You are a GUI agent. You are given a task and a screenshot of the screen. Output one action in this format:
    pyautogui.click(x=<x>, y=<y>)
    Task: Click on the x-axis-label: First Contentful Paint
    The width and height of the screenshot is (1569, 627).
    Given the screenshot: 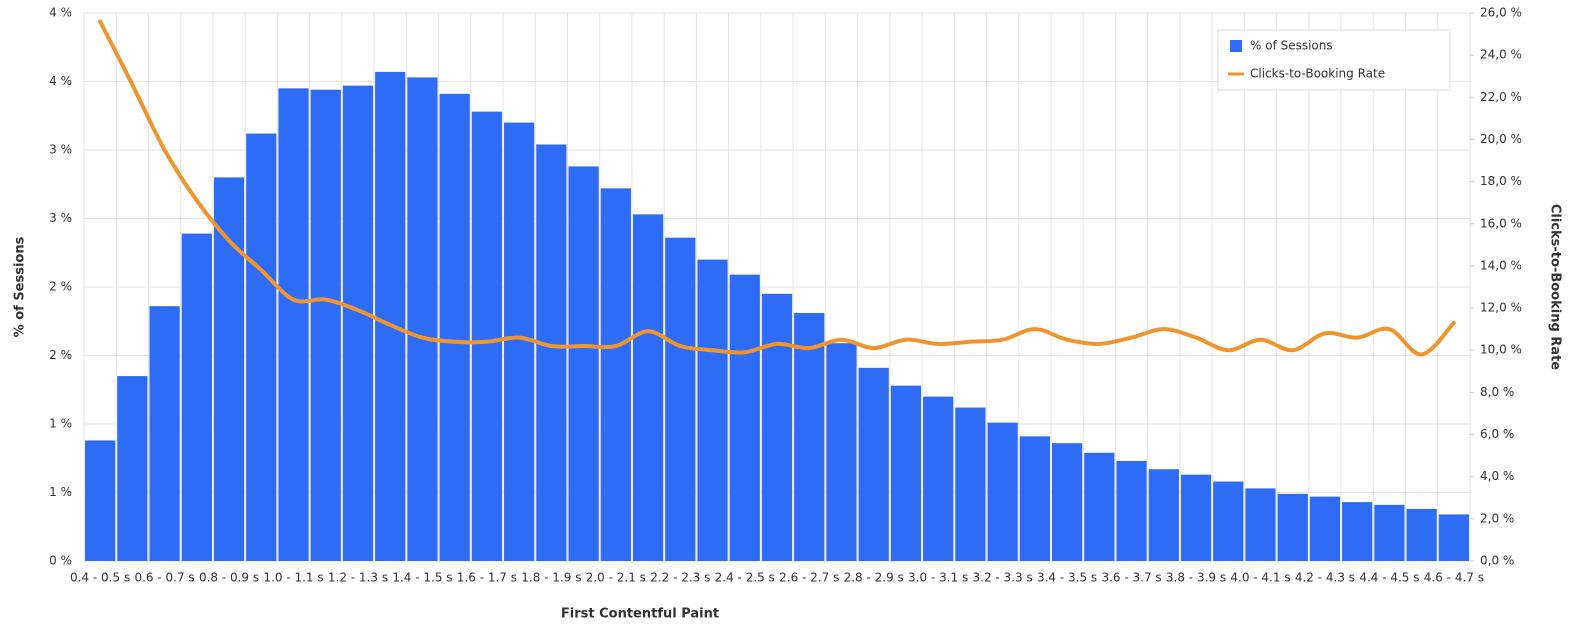 What is the action you would take?
    pyautogui.click(x=640, y=614)
    